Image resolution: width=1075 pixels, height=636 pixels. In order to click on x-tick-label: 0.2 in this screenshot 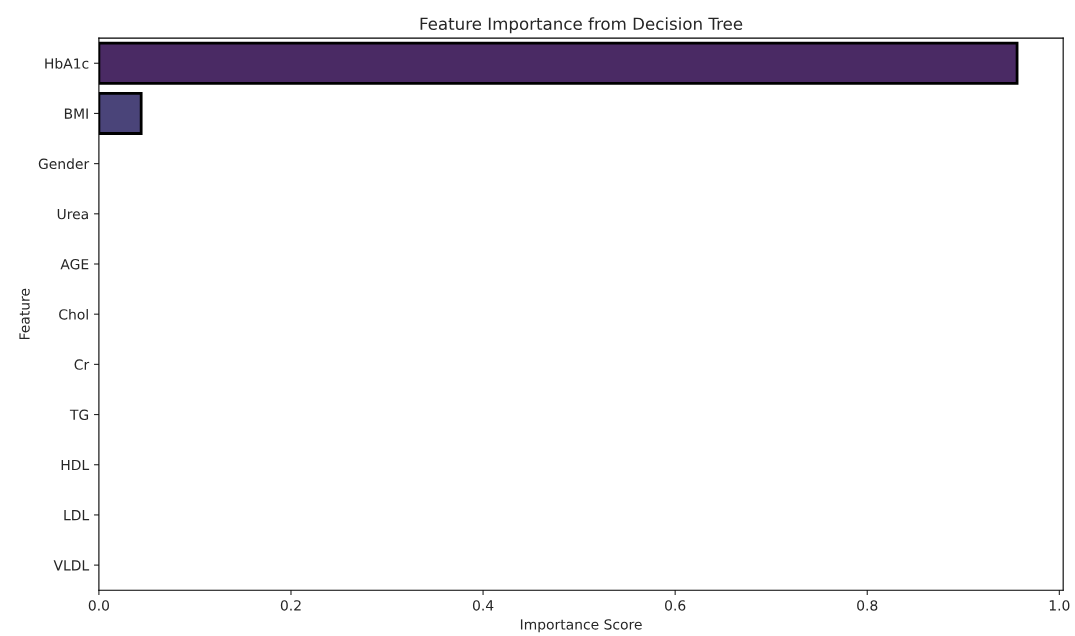, I will do `click(290, 605)`.